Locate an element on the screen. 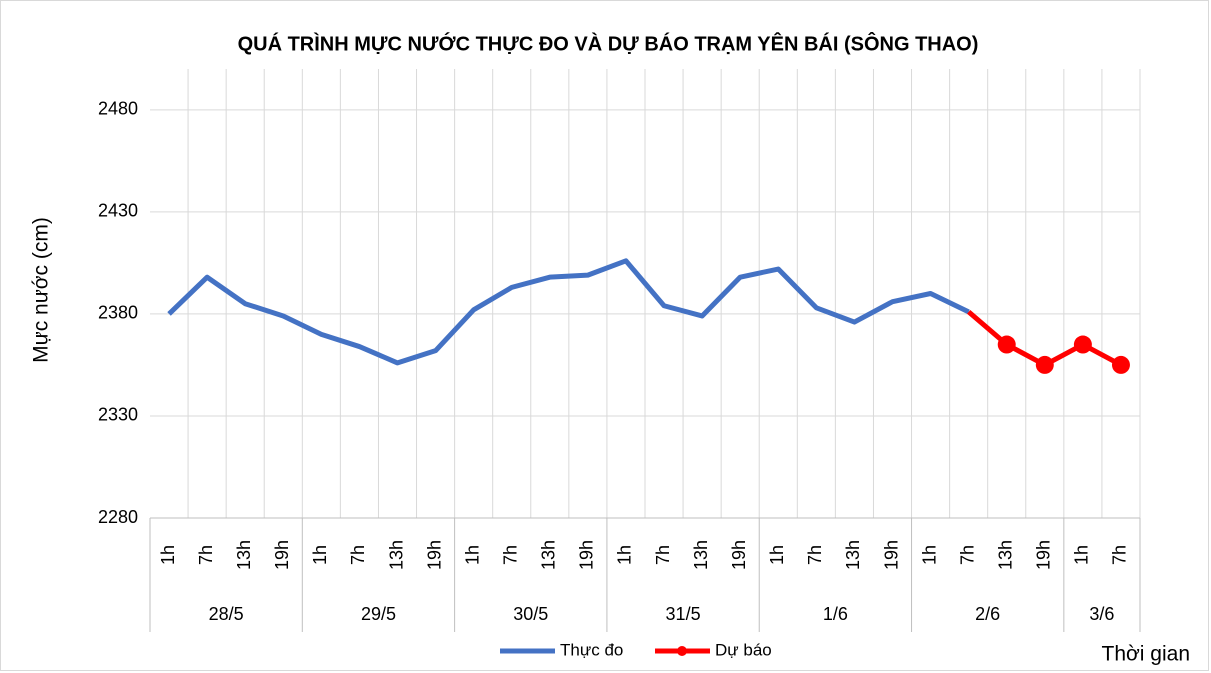 The height and width of the screenshot is (673, 1211). y-tick-label: 2330 is located at coordinates (118, 415).